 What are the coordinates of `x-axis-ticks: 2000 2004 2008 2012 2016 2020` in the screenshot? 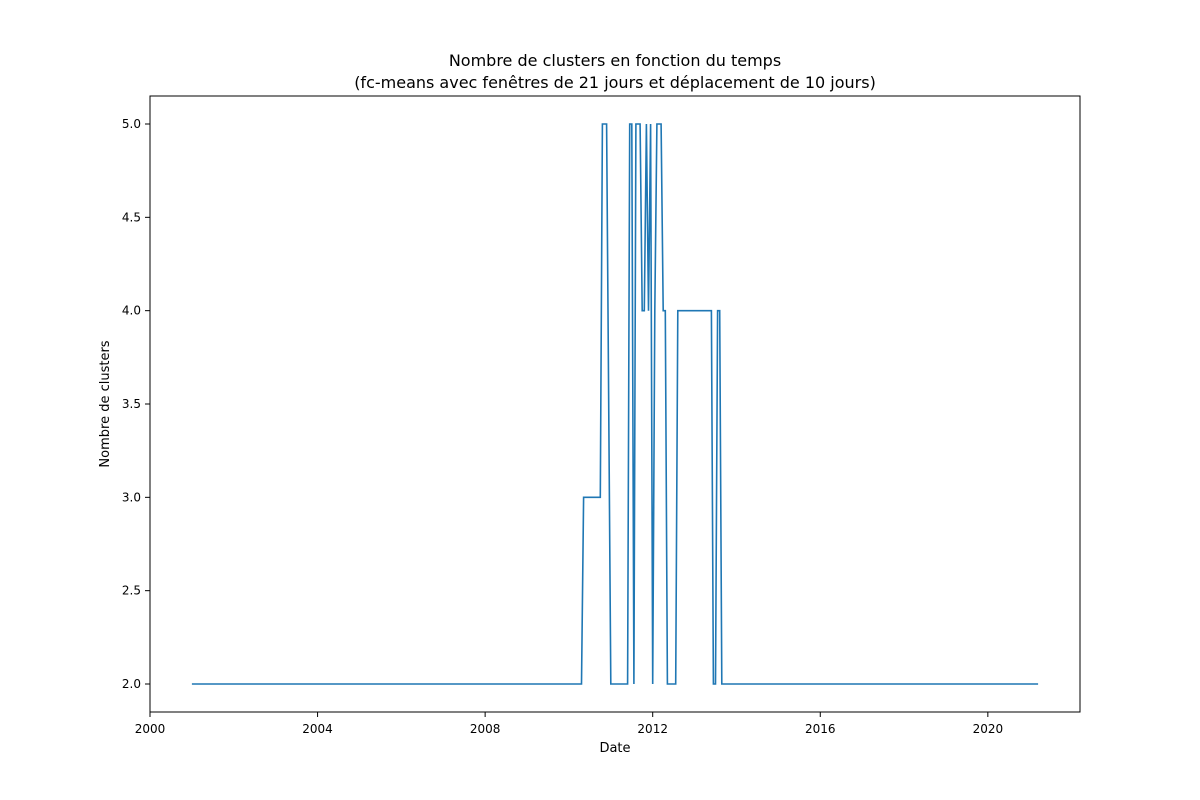 It's located at (569, 724).